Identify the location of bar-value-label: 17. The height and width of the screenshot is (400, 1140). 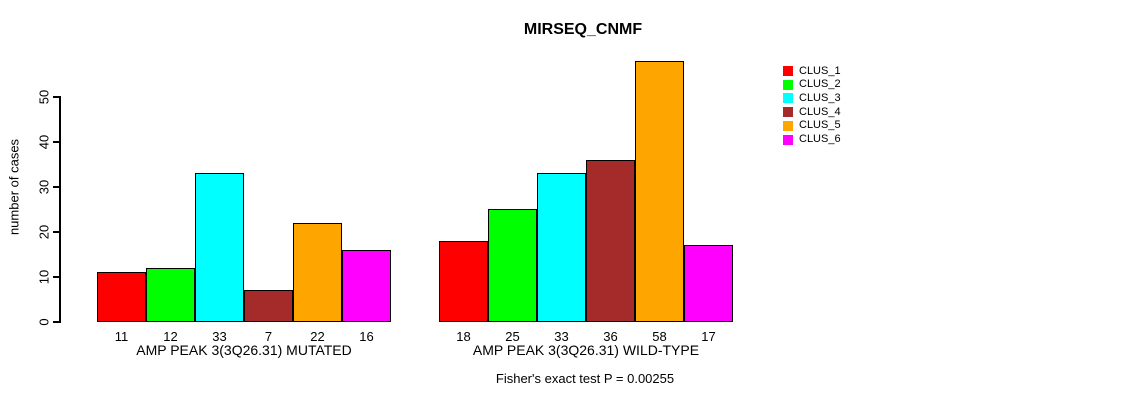
(708, 336).